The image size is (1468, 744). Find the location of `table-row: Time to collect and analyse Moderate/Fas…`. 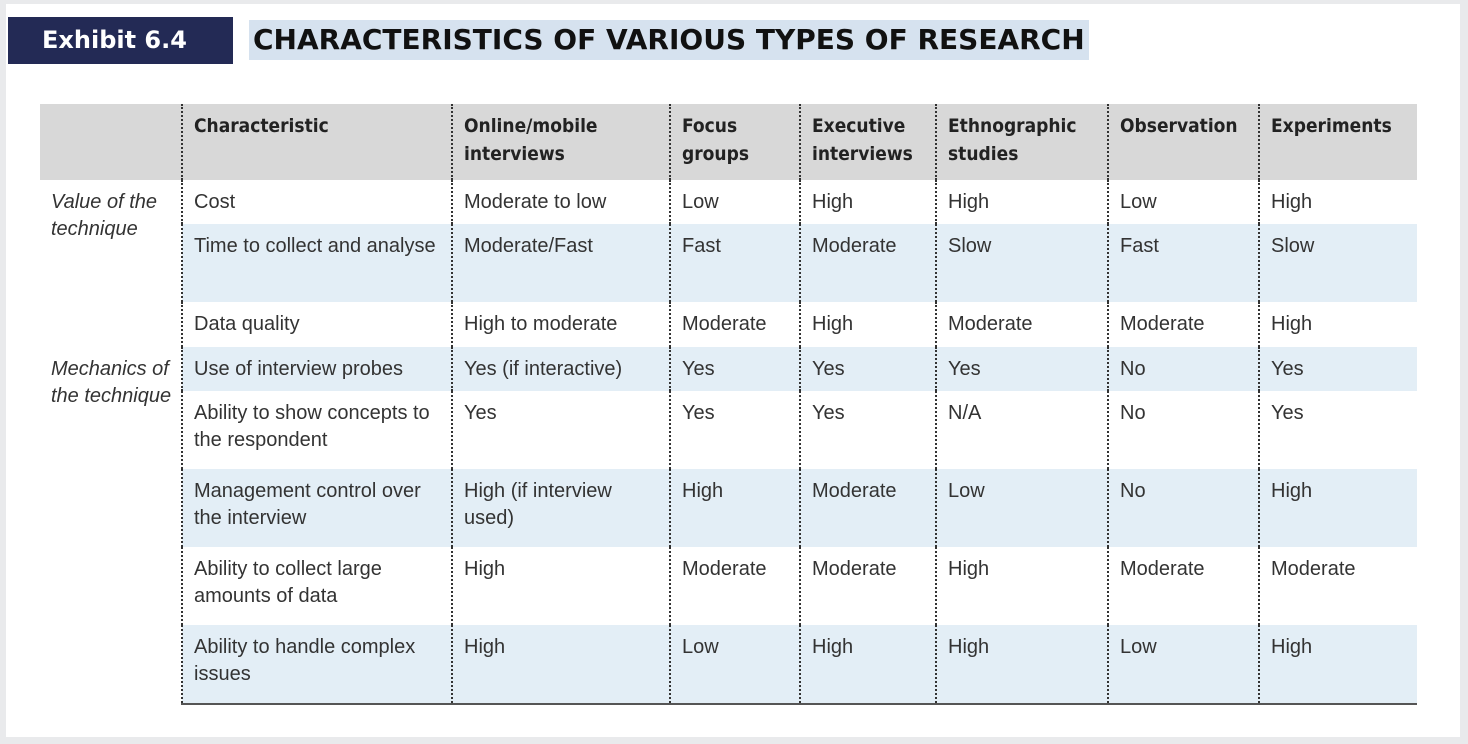

table-row: Time to collect and analyse Moderate/Fas… is located at coordinates (728, 263).